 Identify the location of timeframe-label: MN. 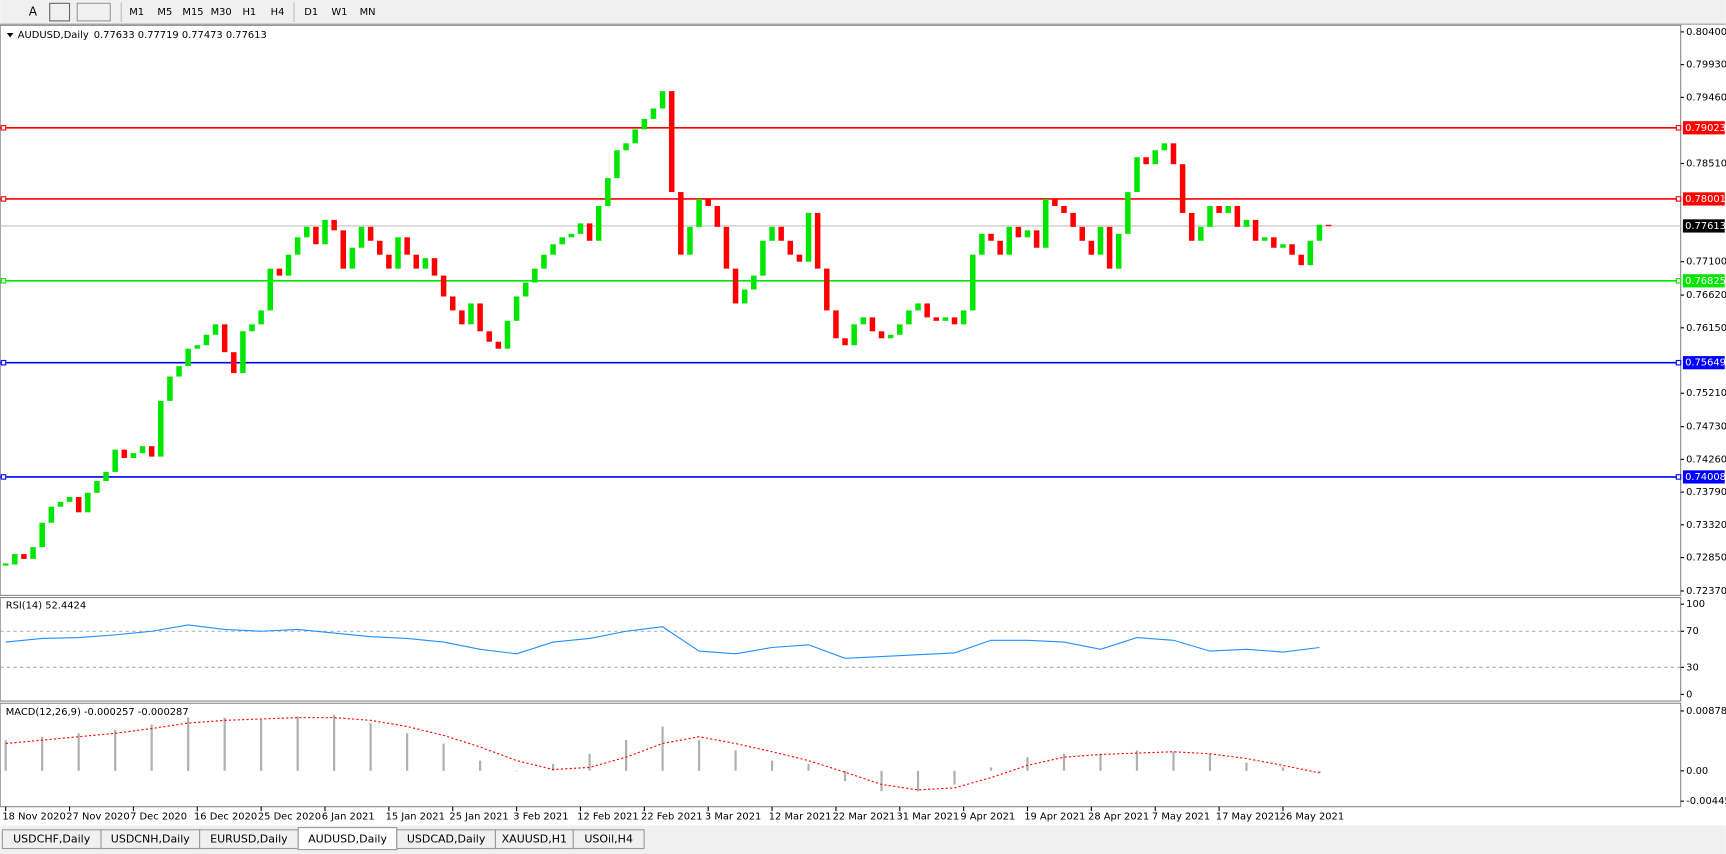
(368, 12).